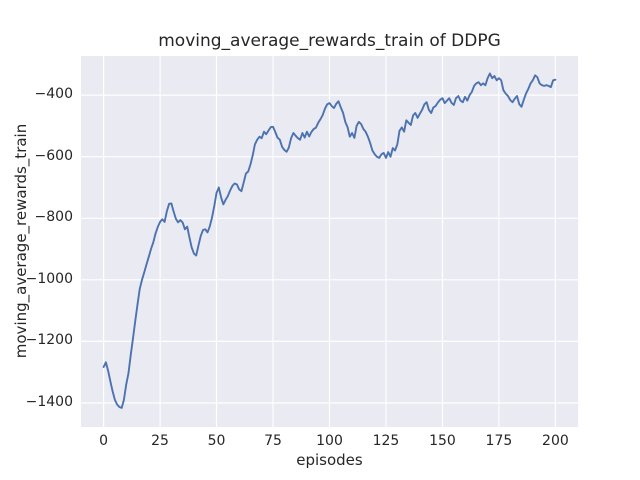  I want to click on y-tick-label: −600, so click(53, 155).